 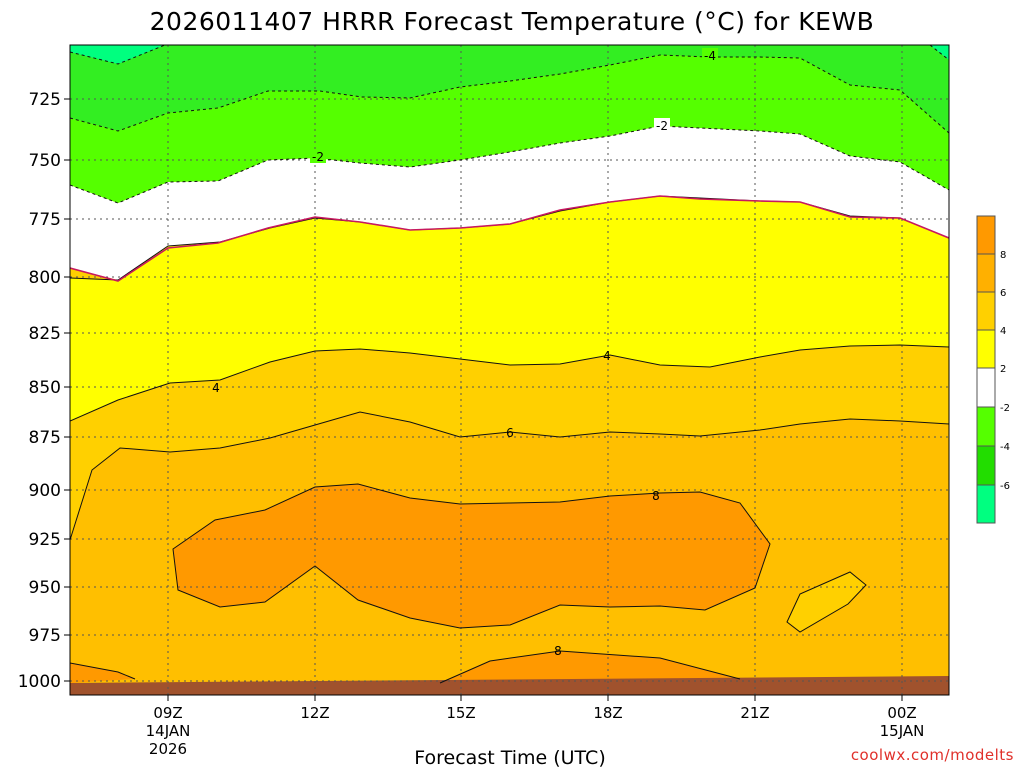 I want to click on region-minus6, so click(x=117, y=54).